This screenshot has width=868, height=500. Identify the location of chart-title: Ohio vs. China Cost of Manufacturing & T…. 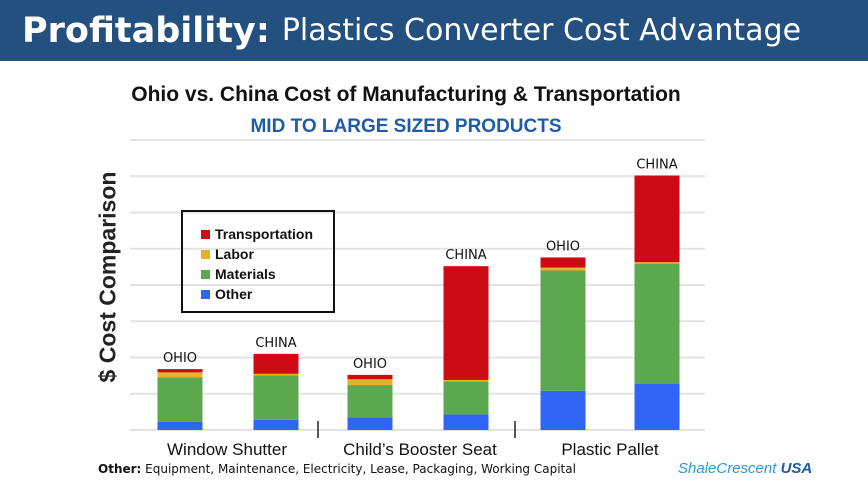
(406, 94).